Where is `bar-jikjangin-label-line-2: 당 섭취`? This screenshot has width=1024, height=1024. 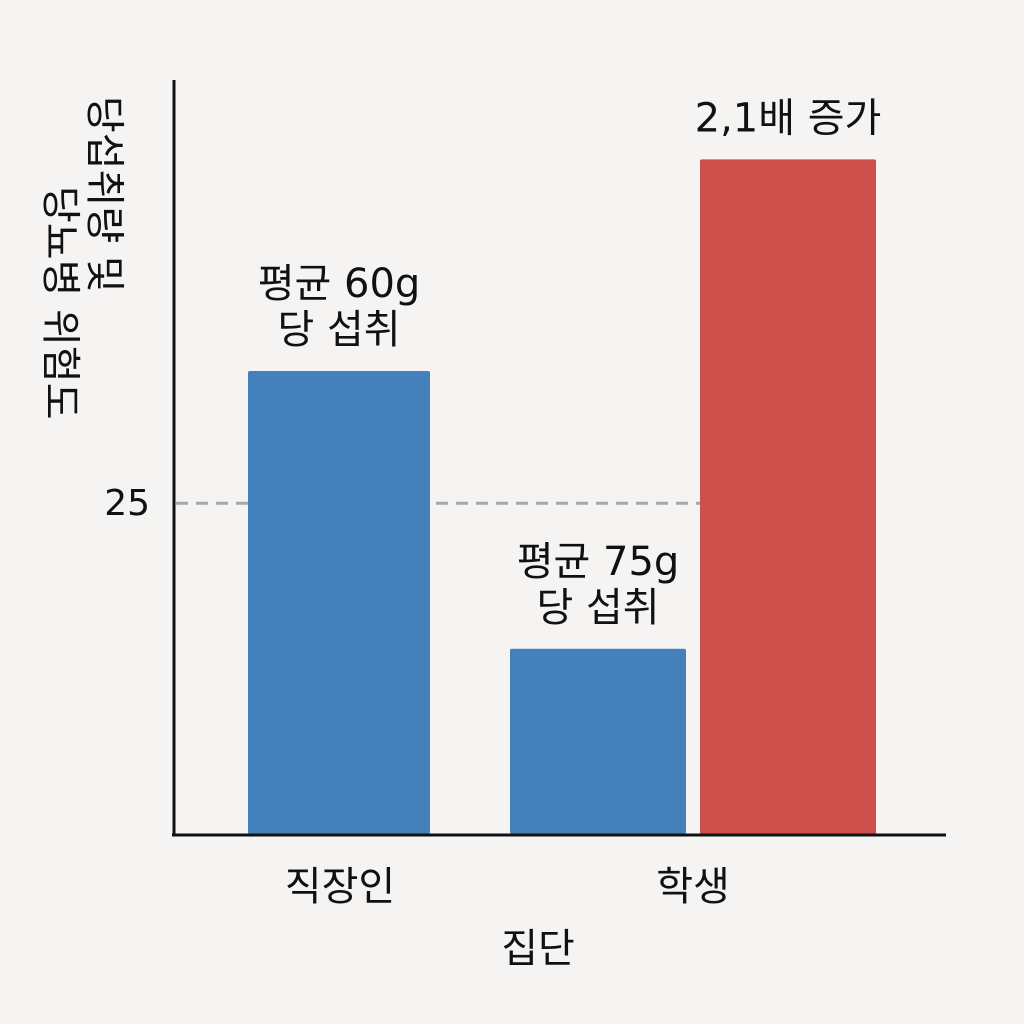
bar-jikjangin-label-line-2: 당 섭취 is located at coordinates (338, 330).